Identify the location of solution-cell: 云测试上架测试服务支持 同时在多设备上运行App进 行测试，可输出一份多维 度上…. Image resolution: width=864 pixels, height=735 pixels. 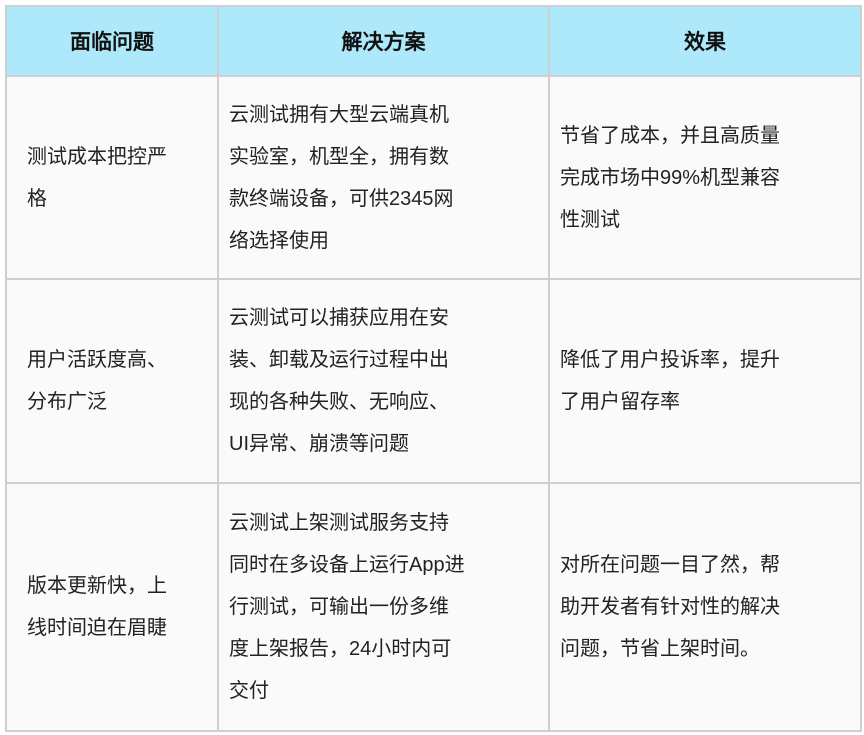
(383, 607).